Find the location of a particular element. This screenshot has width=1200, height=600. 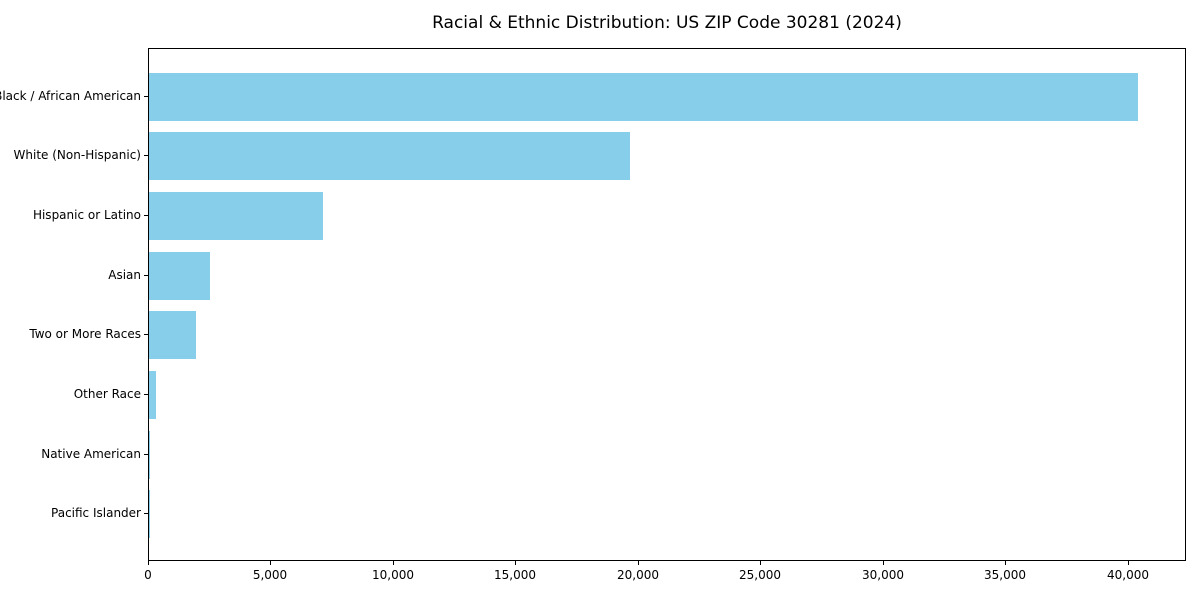

bar-asian is located at coordinates (180, 275).